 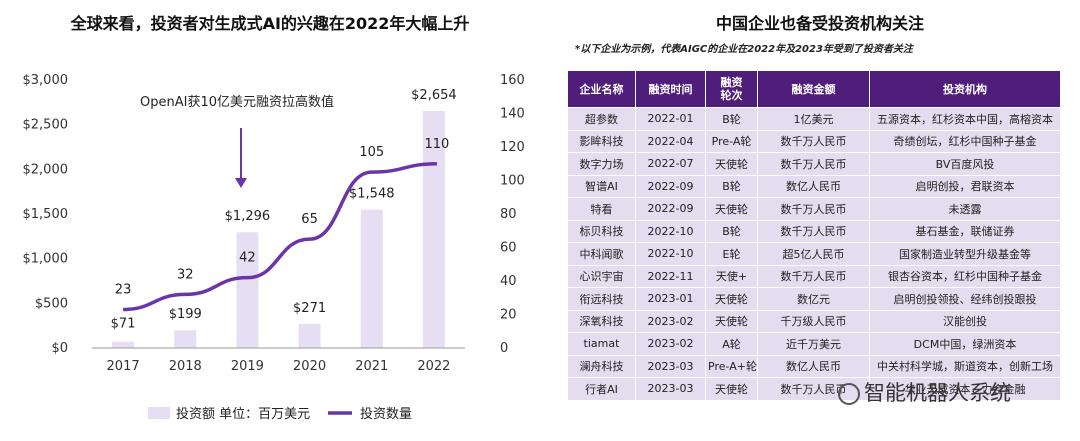 I want to click on table-cell: 数亿元, so click(x=813, y=299).